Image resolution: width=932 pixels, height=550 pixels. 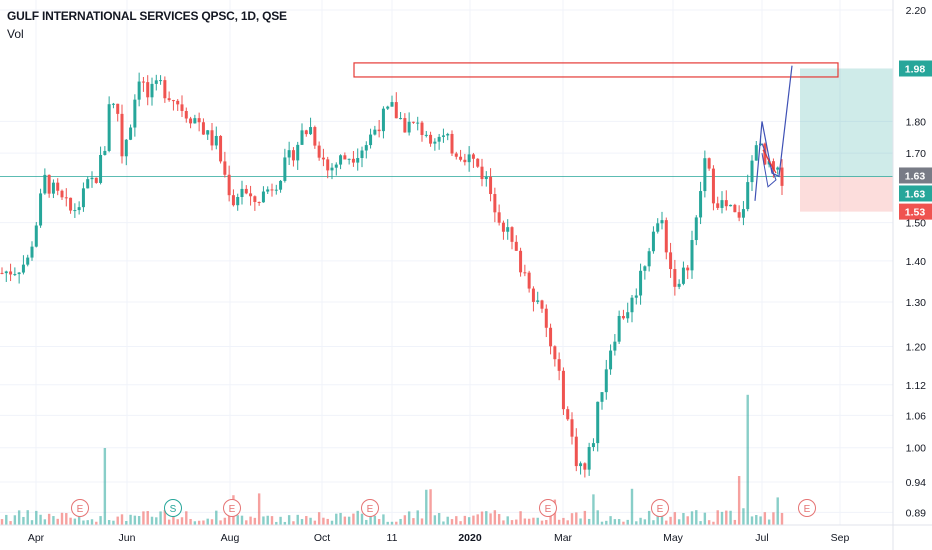 What do you see at coordinates (773, 133) in the screenshot?
I see `projection-path-line` at bounding box center [773, 133].